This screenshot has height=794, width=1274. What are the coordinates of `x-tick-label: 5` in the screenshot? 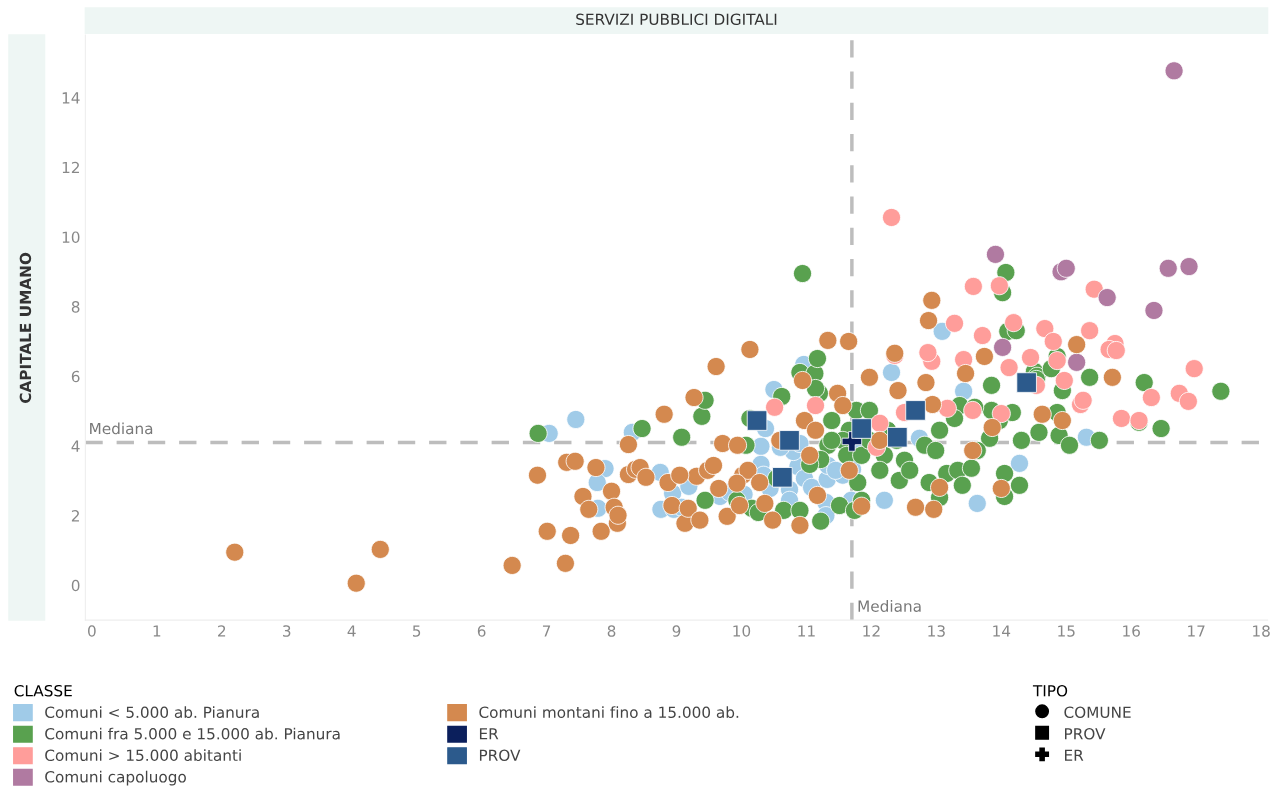 It's located at (416, 631).